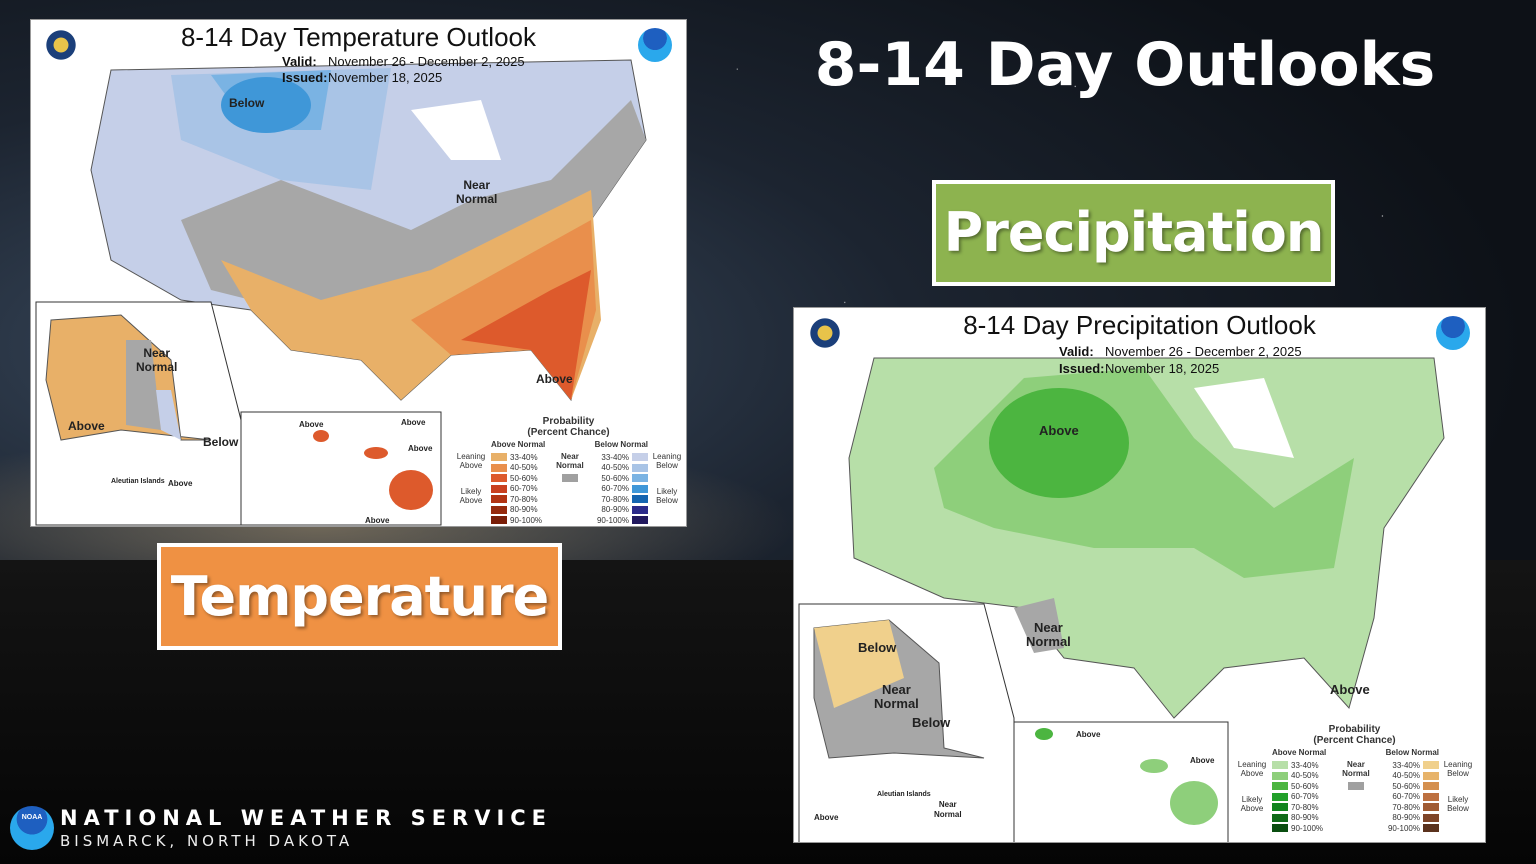 Image resolution: width=1536 pixels, height=864 pixels. I want to click on precipitation-issued-line: Issued:November 18, 2025, so click(1139, 368).